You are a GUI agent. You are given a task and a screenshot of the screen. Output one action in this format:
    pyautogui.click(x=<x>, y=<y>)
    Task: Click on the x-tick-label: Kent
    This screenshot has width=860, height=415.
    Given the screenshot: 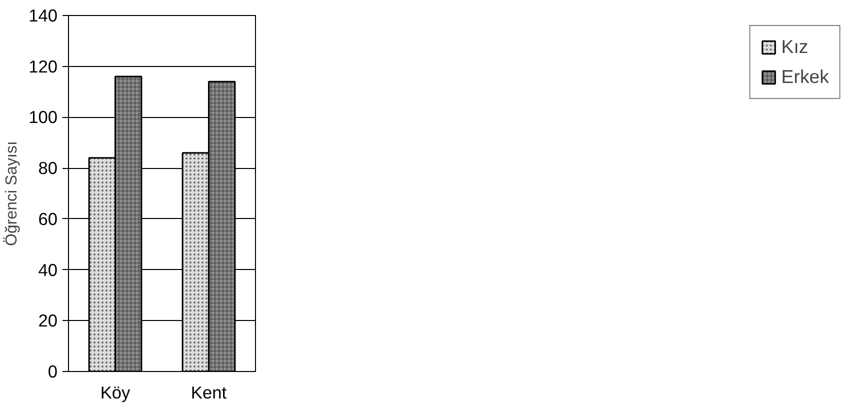 What is the action you would take?
    pyautogui.click(x=208, y=392)
    